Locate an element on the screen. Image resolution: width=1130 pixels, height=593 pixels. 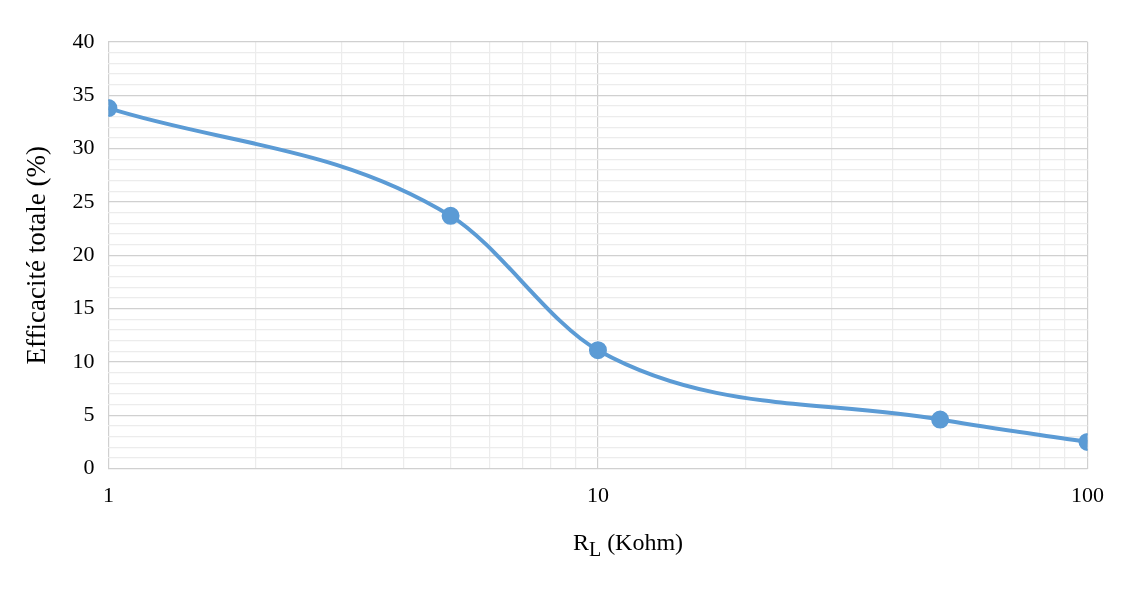
y-tick-label: 10 is located at coordinates (83, 360).